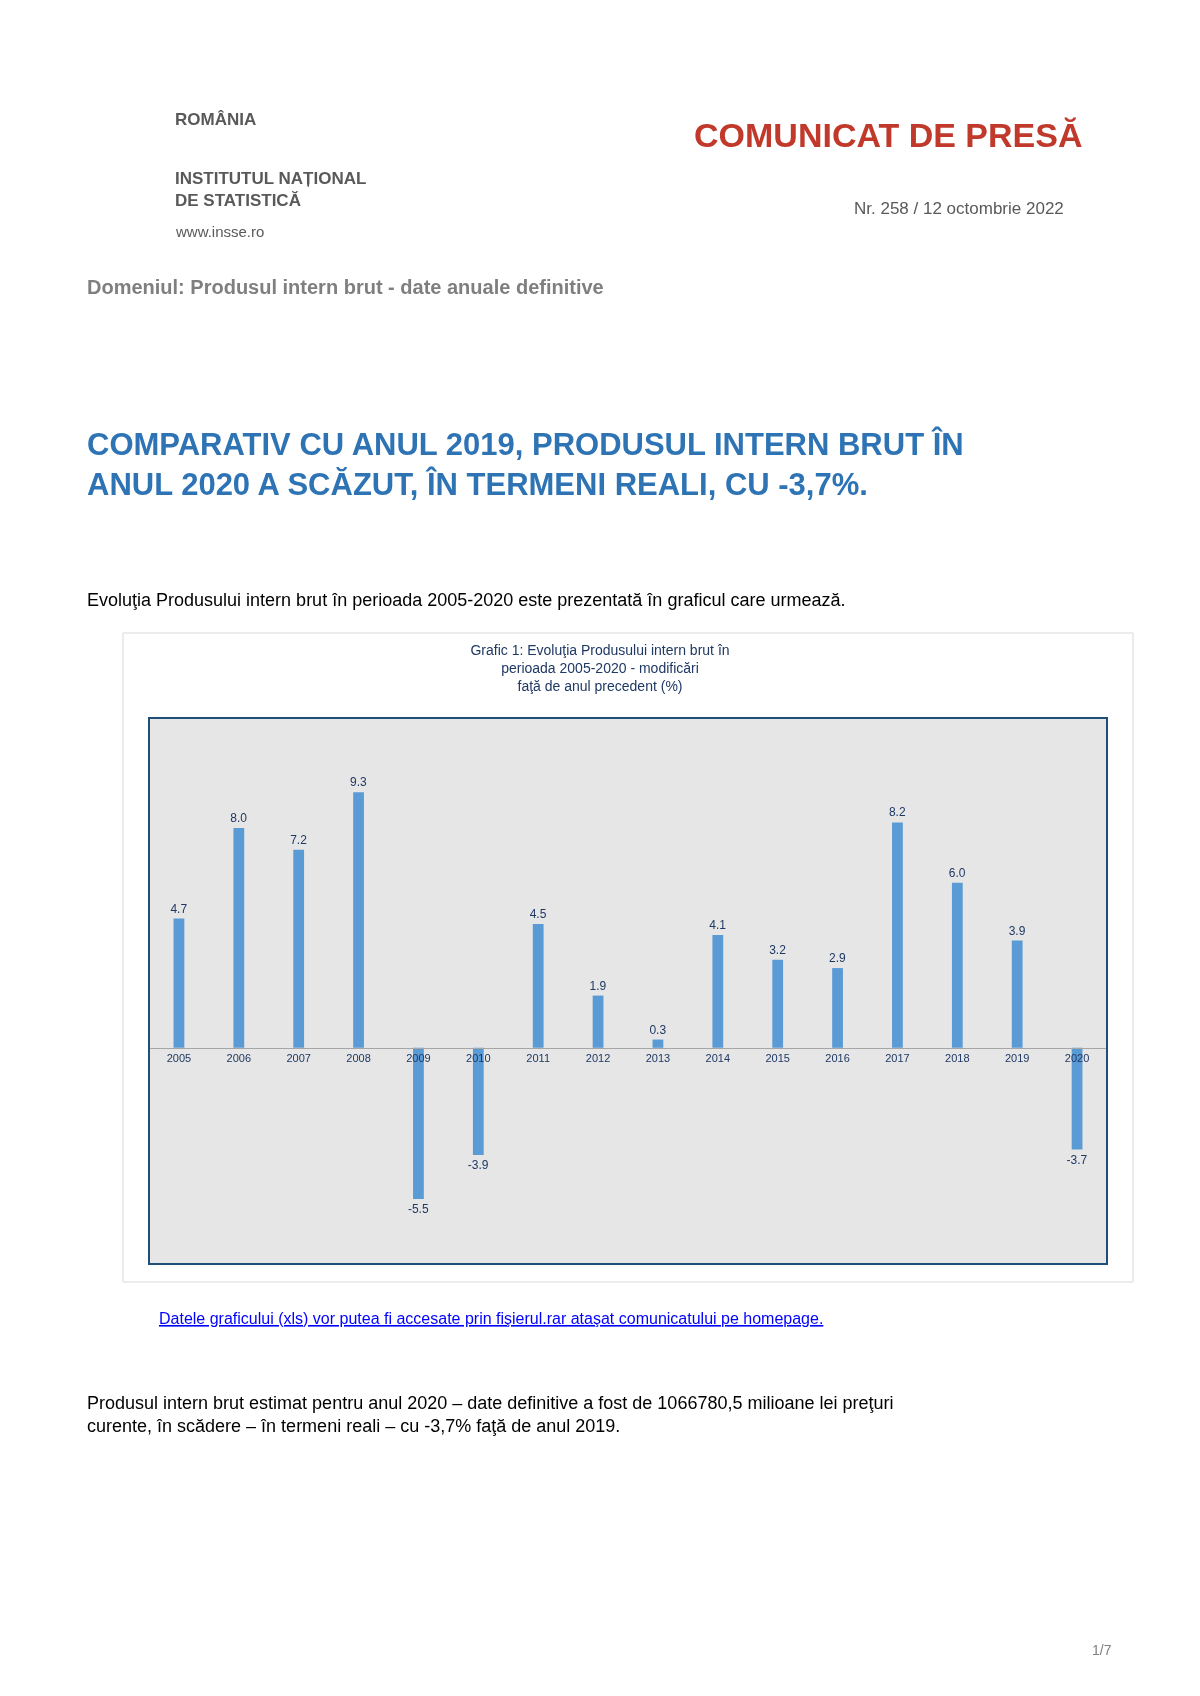 This screenshot has height=1696, width=1200. Describe the element at coordinates (418, 1208) in the screenshot. I see `data-label: -5.5` at that location.